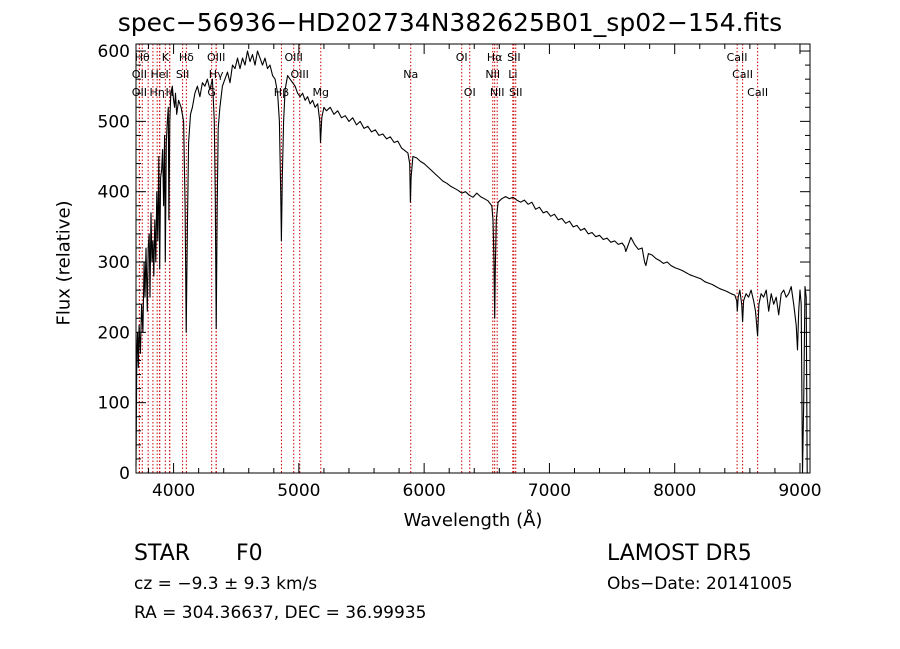 The width and height of the screenshot is (900, 649). I want to click on y-tick-label: 600, so click(114, 52).